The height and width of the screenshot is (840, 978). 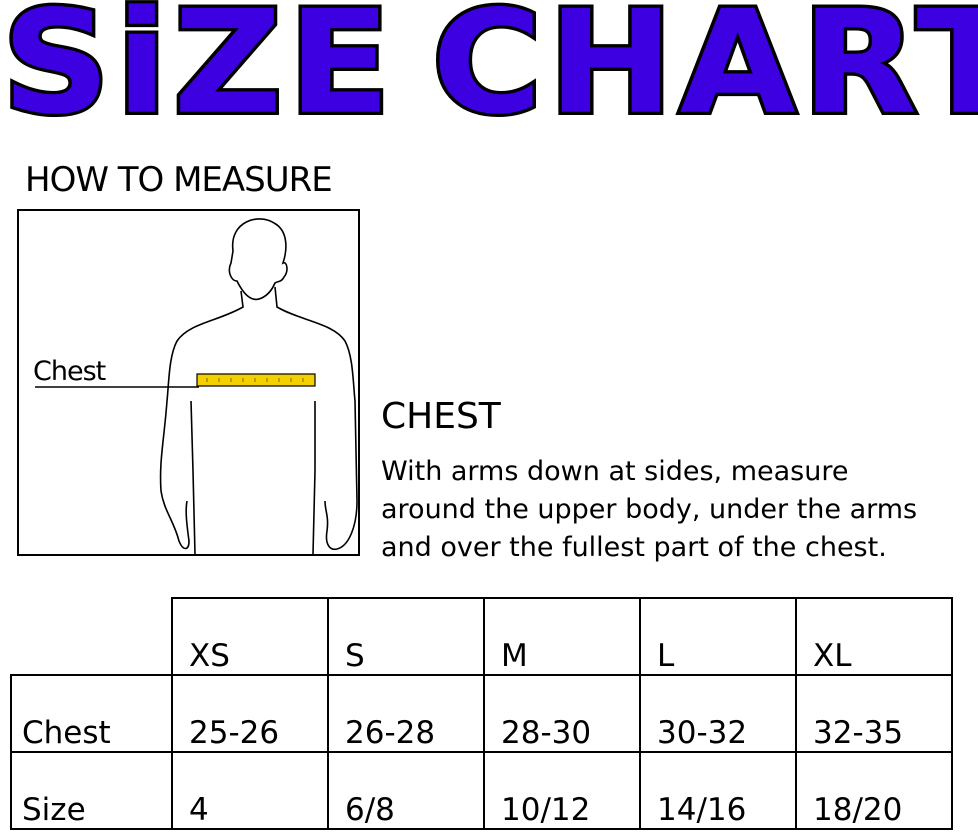 What do you see at coordinates (198, 73) in the screenshot?
I see `title-size: SiZE` at bounding box center [198, 73].